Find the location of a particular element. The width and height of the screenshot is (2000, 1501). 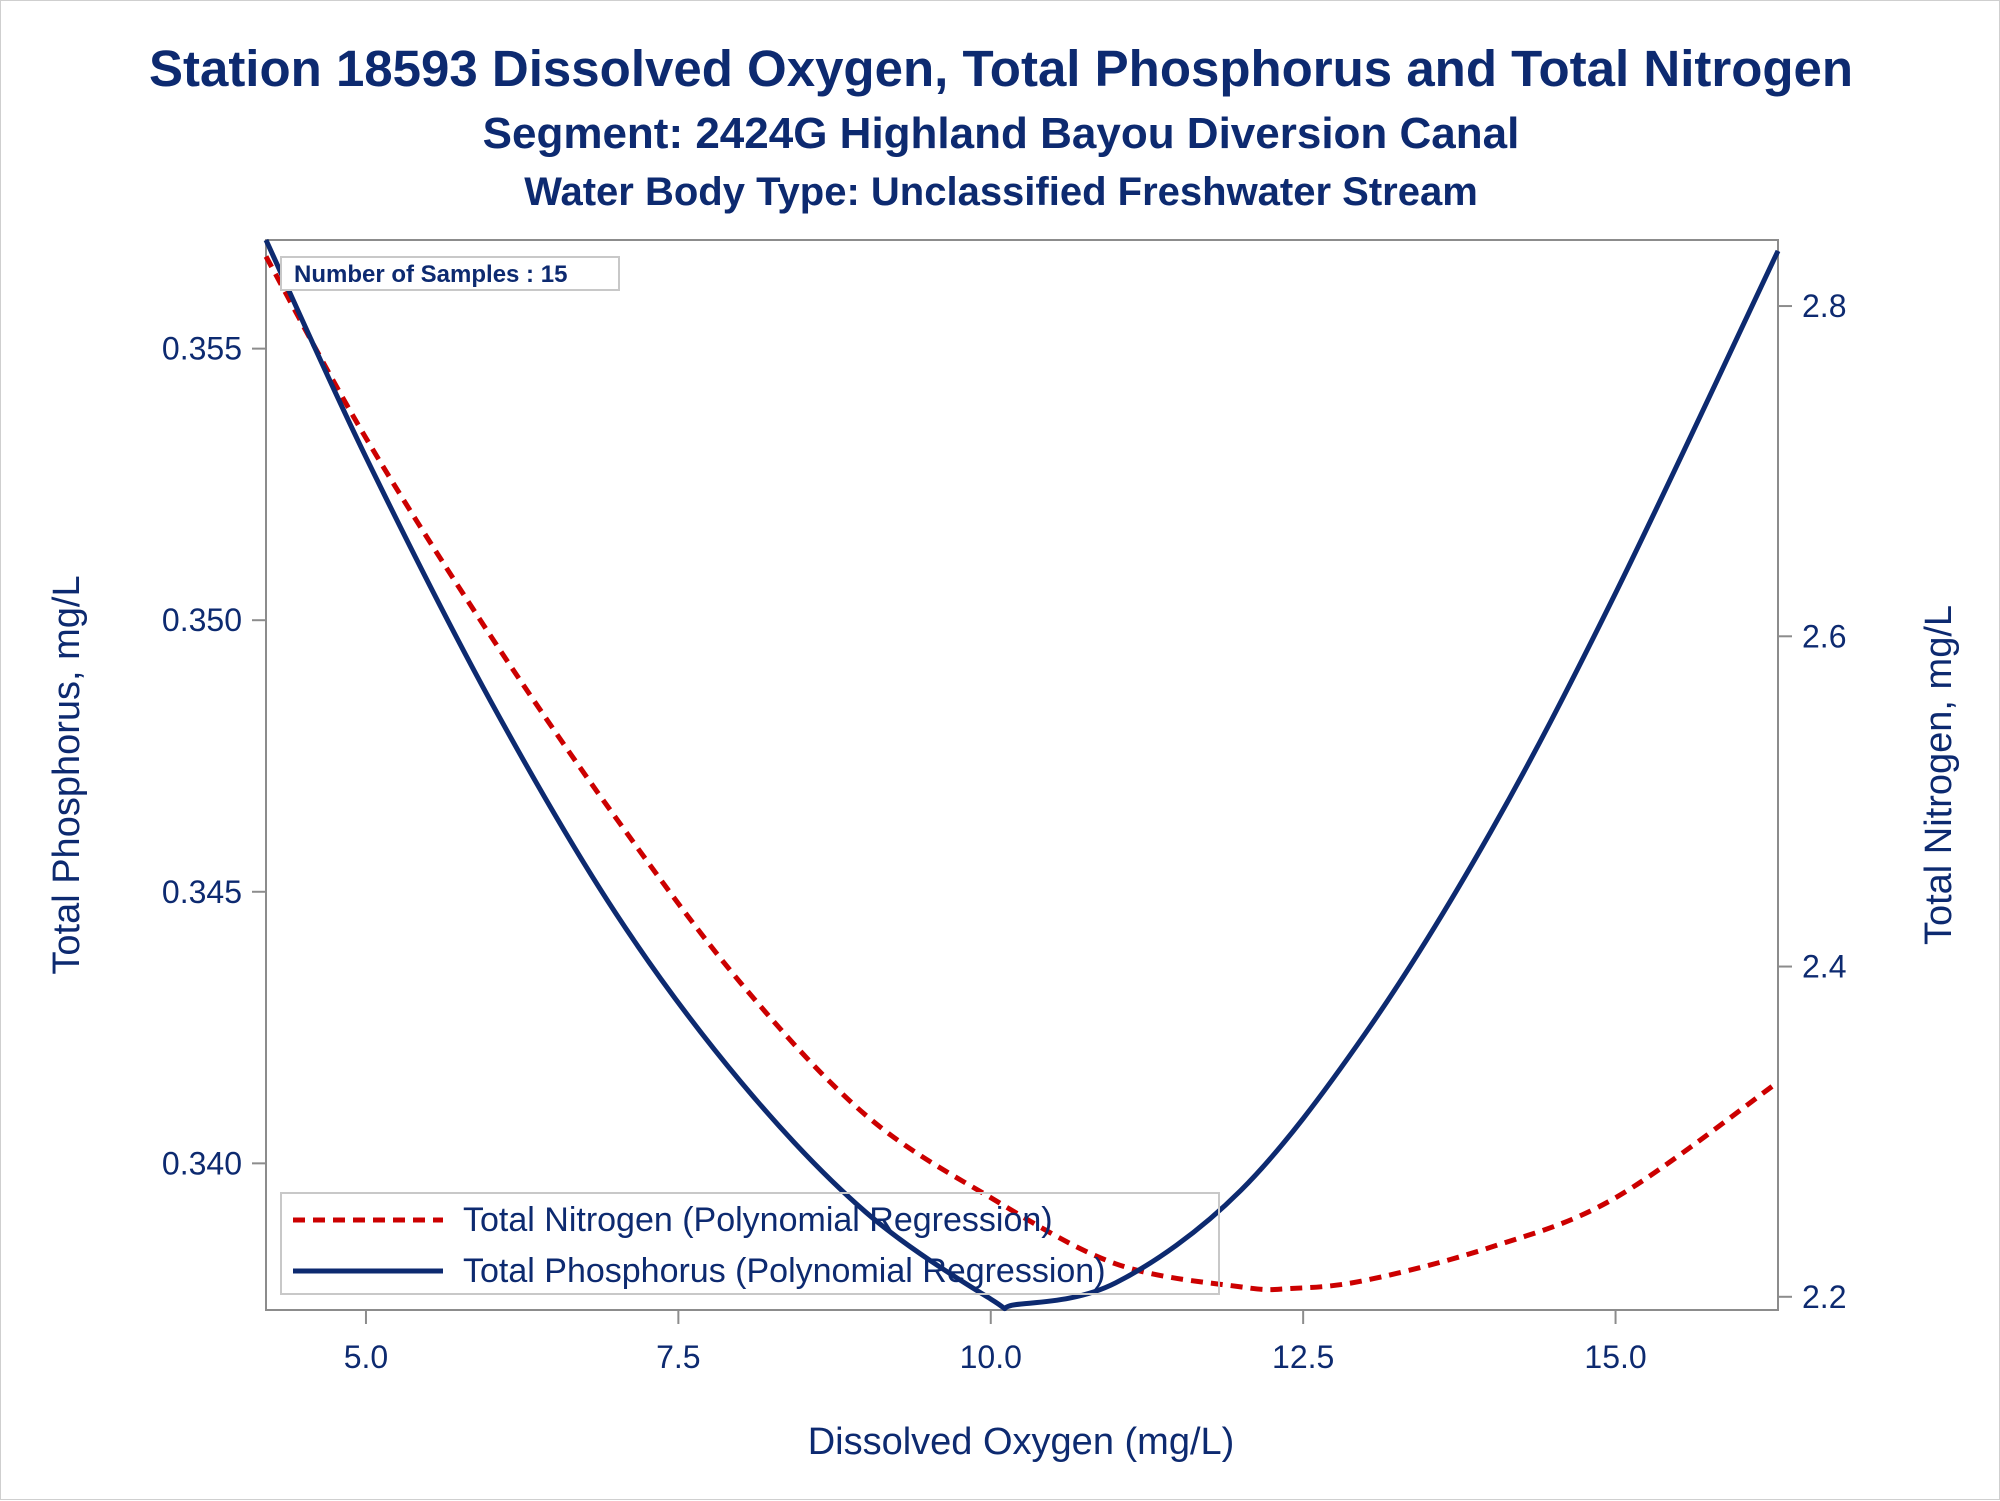

y-axis-left: 0.340 0.345 0.350 0.355 is located at coordinates (214, 756).